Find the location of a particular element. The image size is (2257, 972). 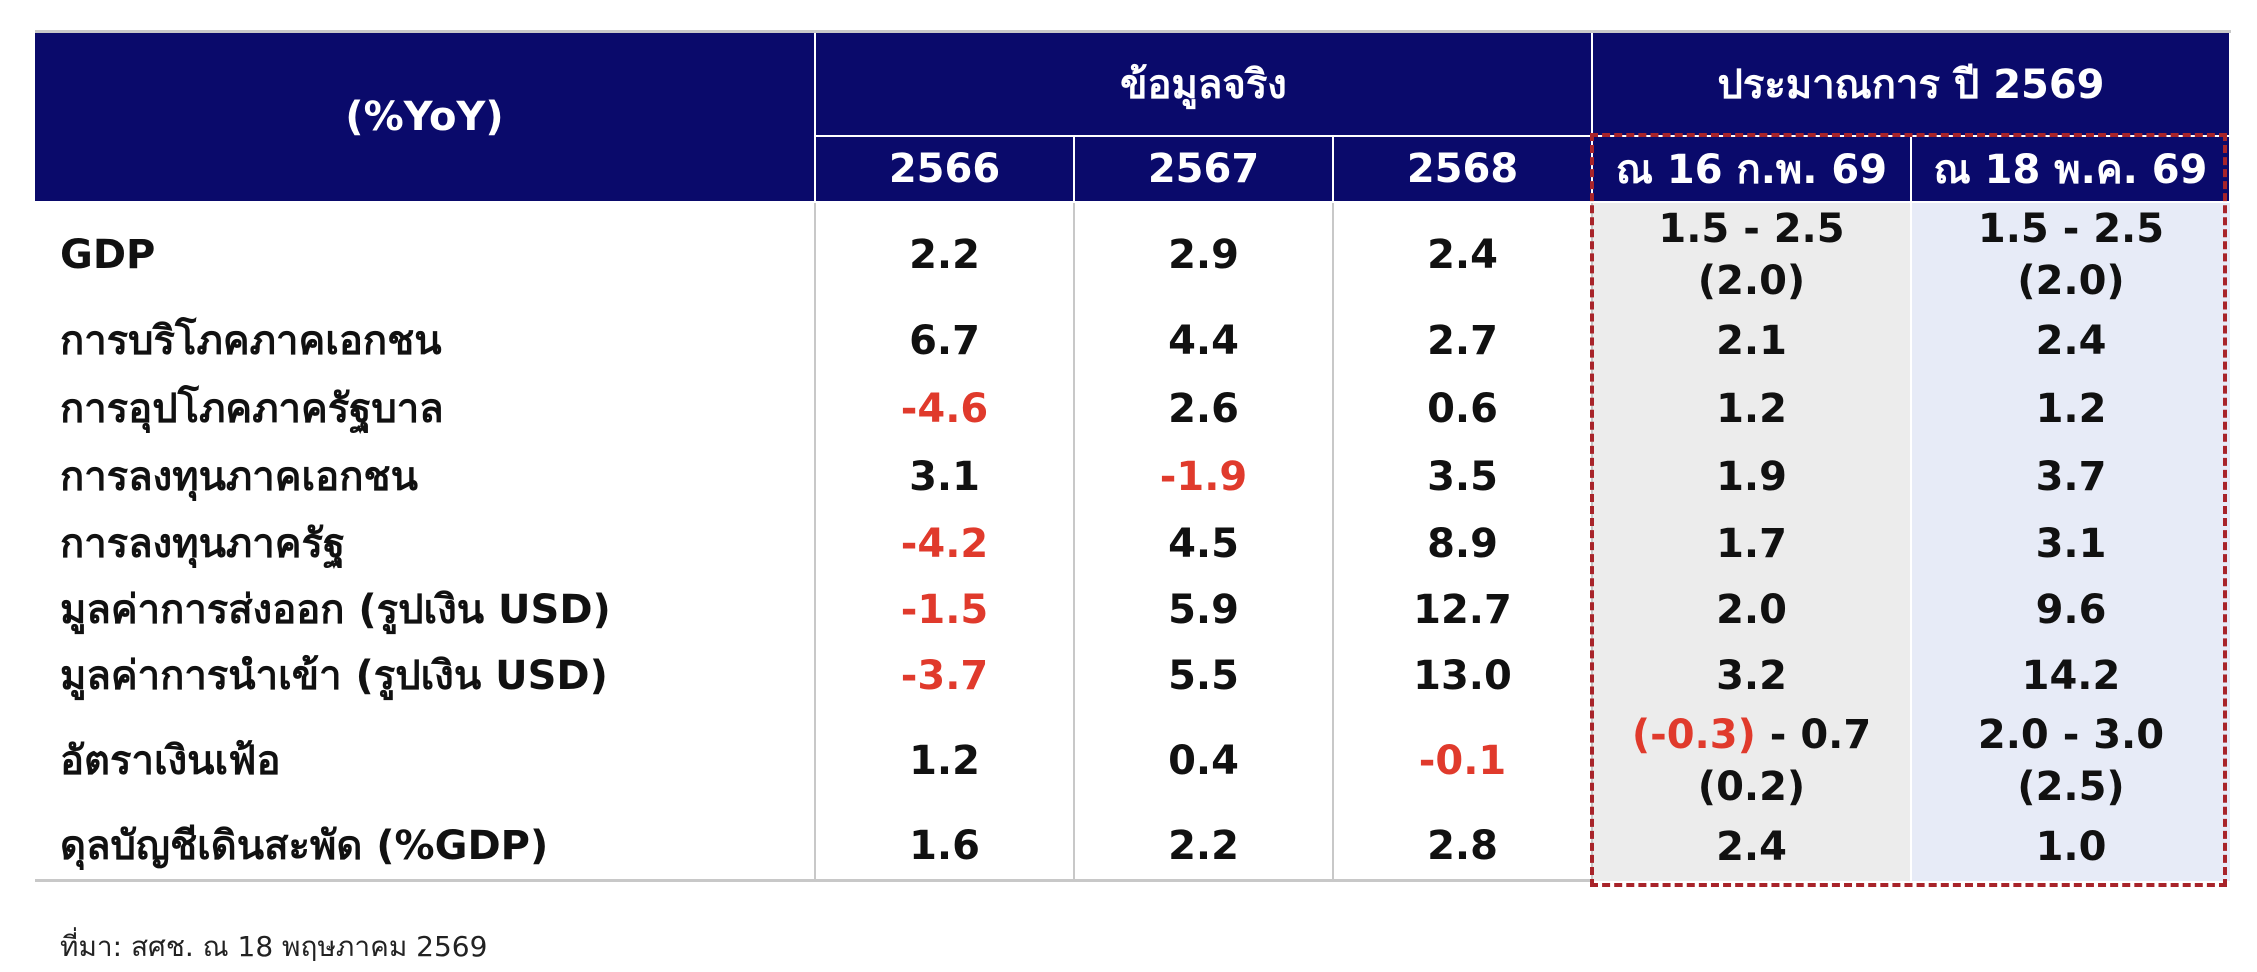

cell-2566: -4.2 is located at coordinates (944, 544).